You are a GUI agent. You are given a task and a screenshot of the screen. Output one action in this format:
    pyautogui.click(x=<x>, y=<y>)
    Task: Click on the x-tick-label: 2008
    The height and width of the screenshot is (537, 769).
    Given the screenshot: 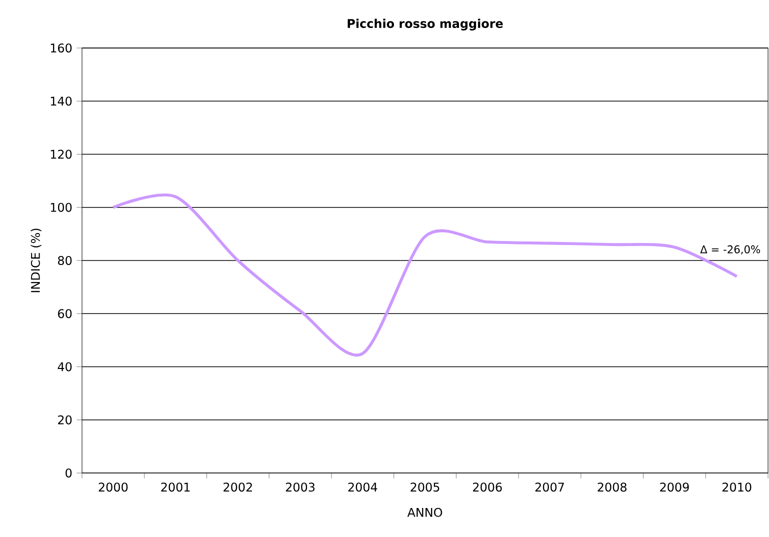 What is the action you would take?
    pyautogui.click(x=612, y=487)
    